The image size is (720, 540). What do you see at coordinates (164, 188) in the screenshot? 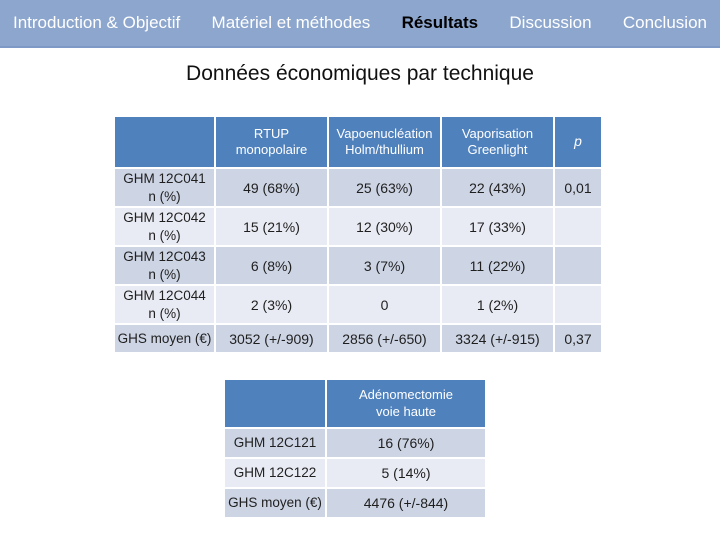
I see `row-label: GHM 12C041 n (%)` at bounding box center [164, 188].